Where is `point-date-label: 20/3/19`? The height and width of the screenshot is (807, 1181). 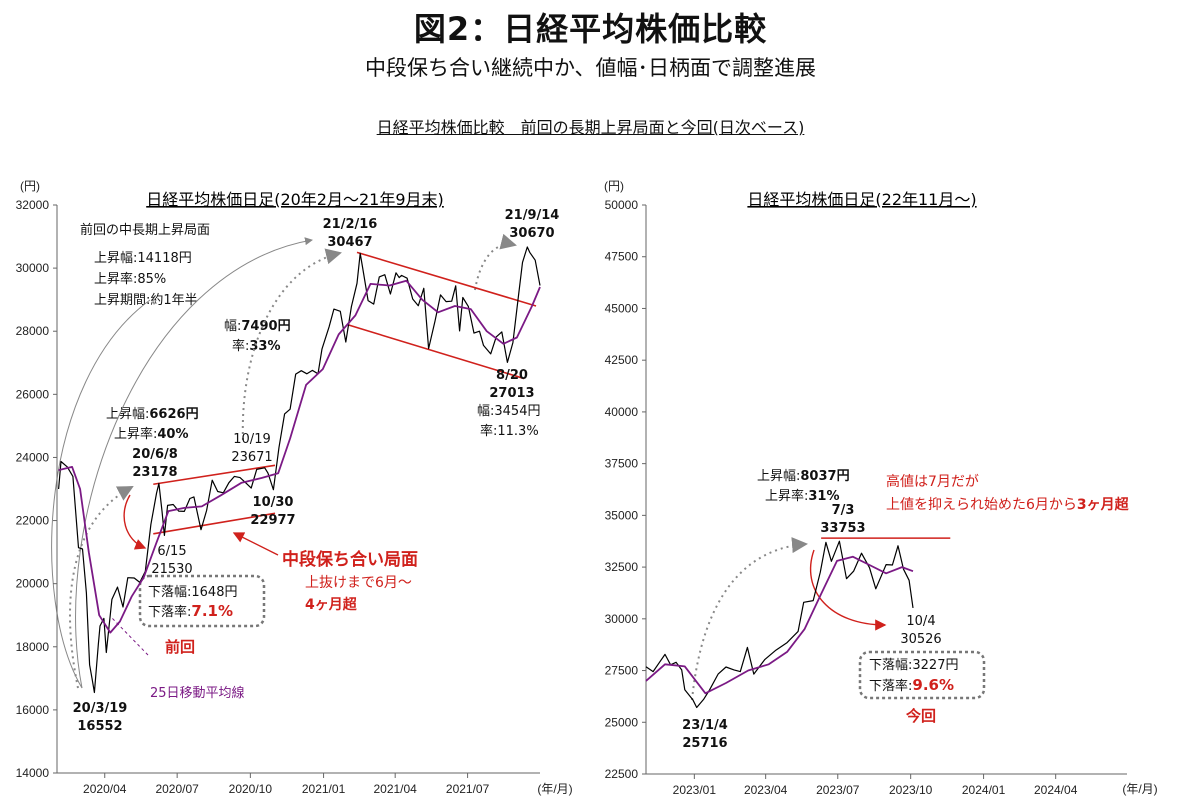 point-date-label: 20/3/19 is located at coordinates (100, 708).